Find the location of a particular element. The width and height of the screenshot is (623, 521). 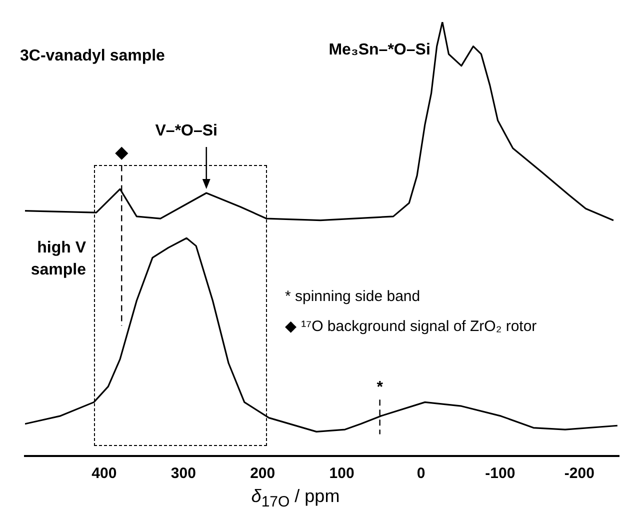

annotation: * spinning side band is located at coordinates (352, 297).